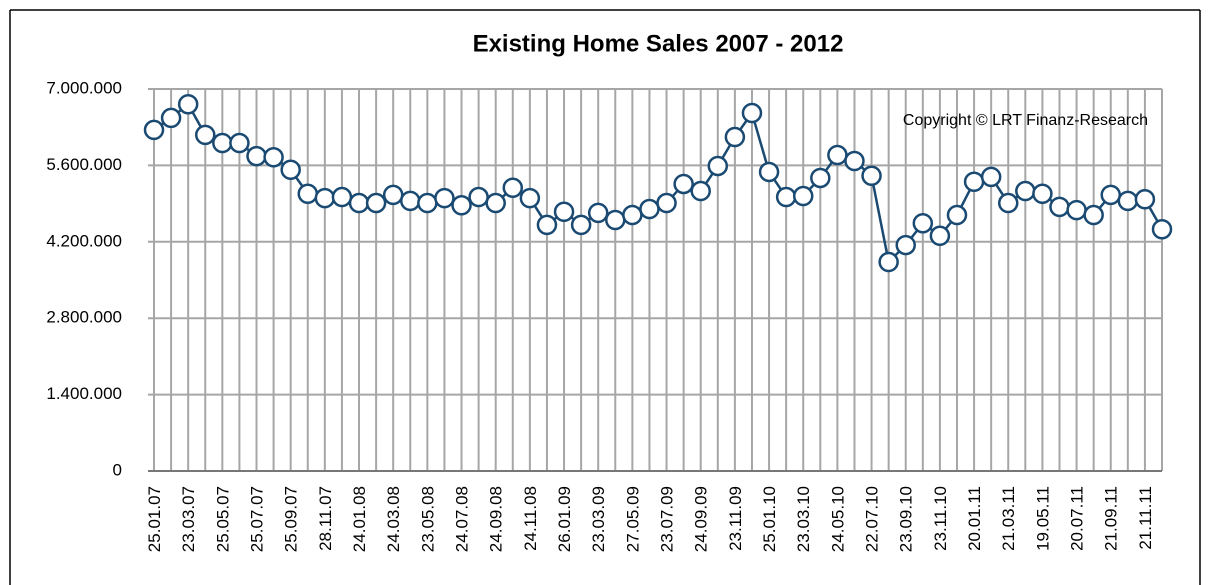 The width and height of the screenshot is (1211, 585). I want to click on x-tick-label: 23.03.07, so click(188, 519).